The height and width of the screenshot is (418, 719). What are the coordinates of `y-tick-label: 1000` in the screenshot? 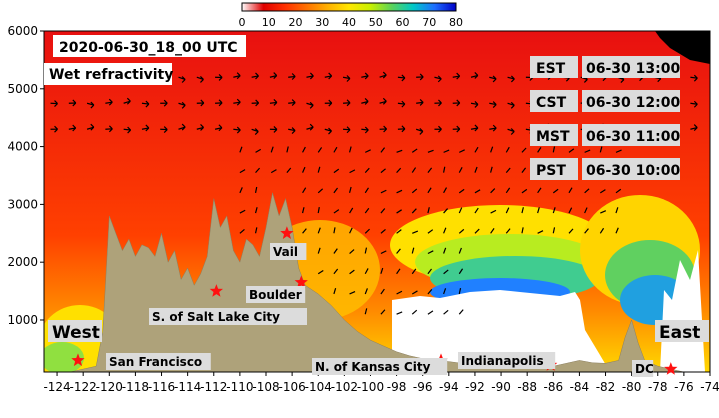 It's located at (22, 320).